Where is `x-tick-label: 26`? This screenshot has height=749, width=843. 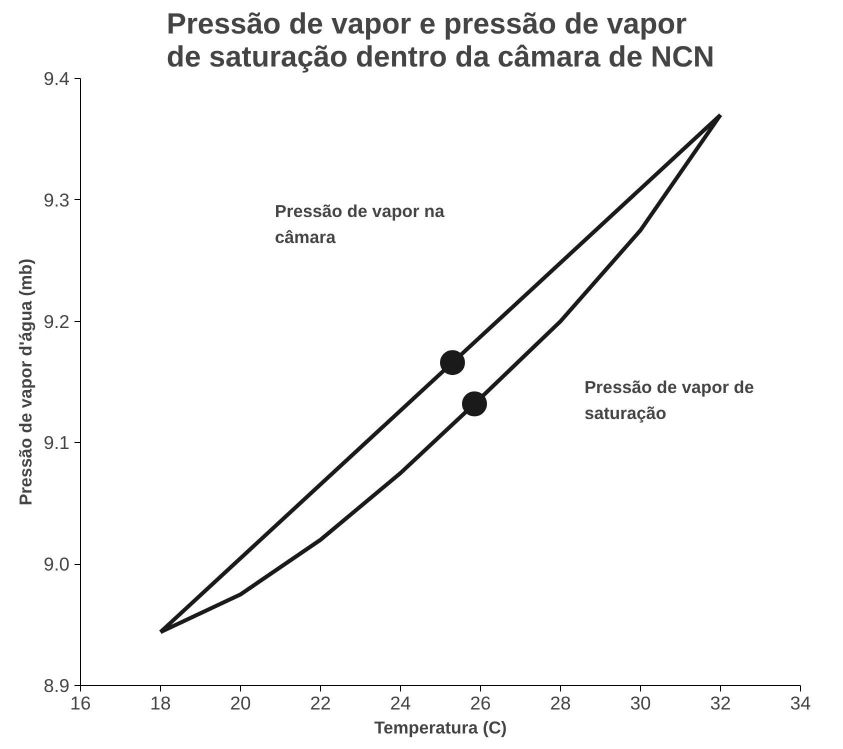 x-tick-label: 26 is located at coordinates (480, 703).